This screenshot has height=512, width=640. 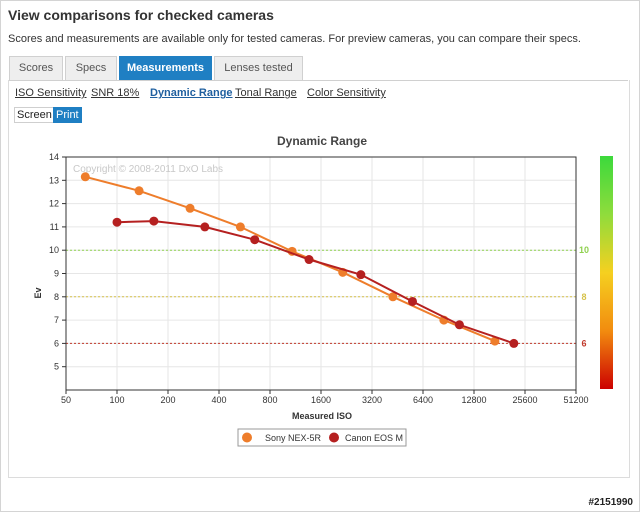 I want to click on x-tick-label: 200, so click(x=167, y=400).